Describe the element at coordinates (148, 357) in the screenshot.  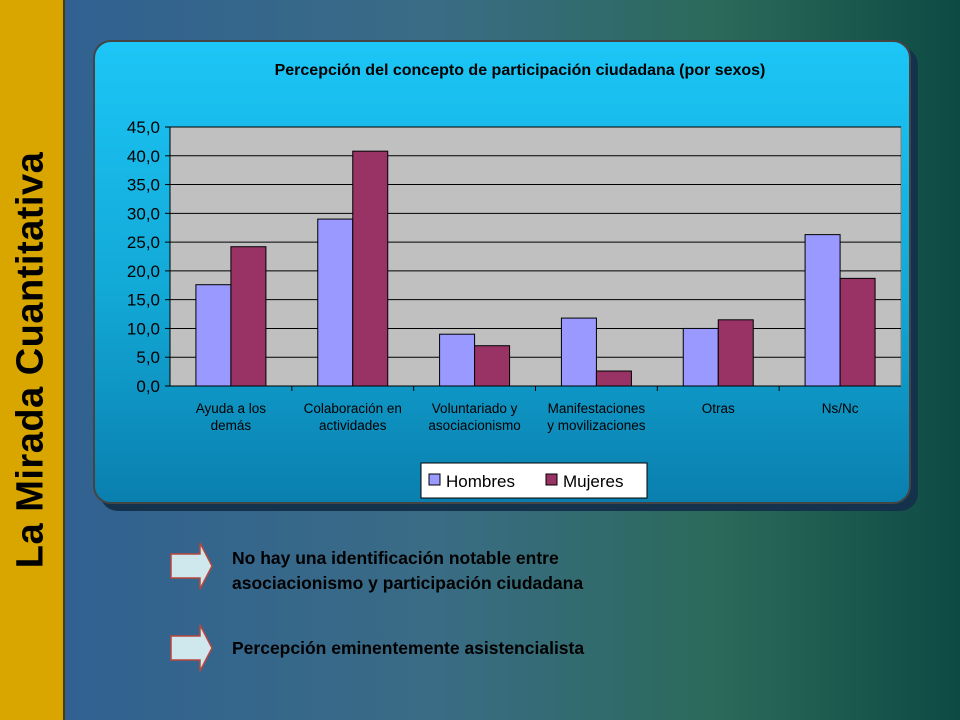
I see `y-tick-label: 5,0` at that location.